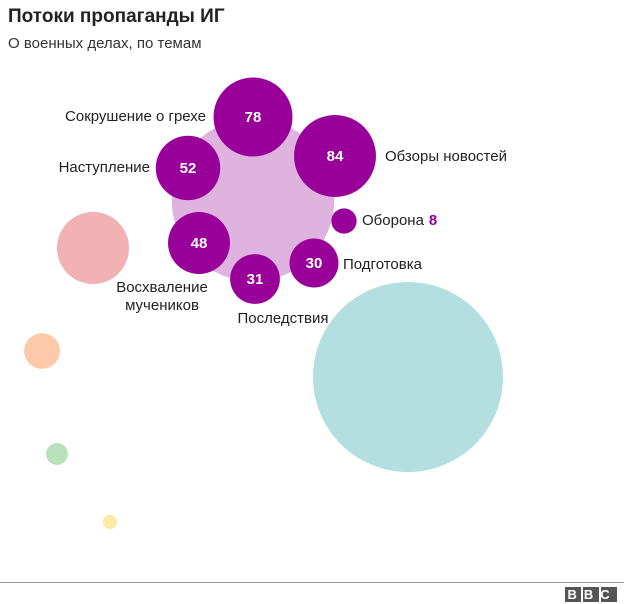  I want to click on value-label: 52, so click(188, 168).